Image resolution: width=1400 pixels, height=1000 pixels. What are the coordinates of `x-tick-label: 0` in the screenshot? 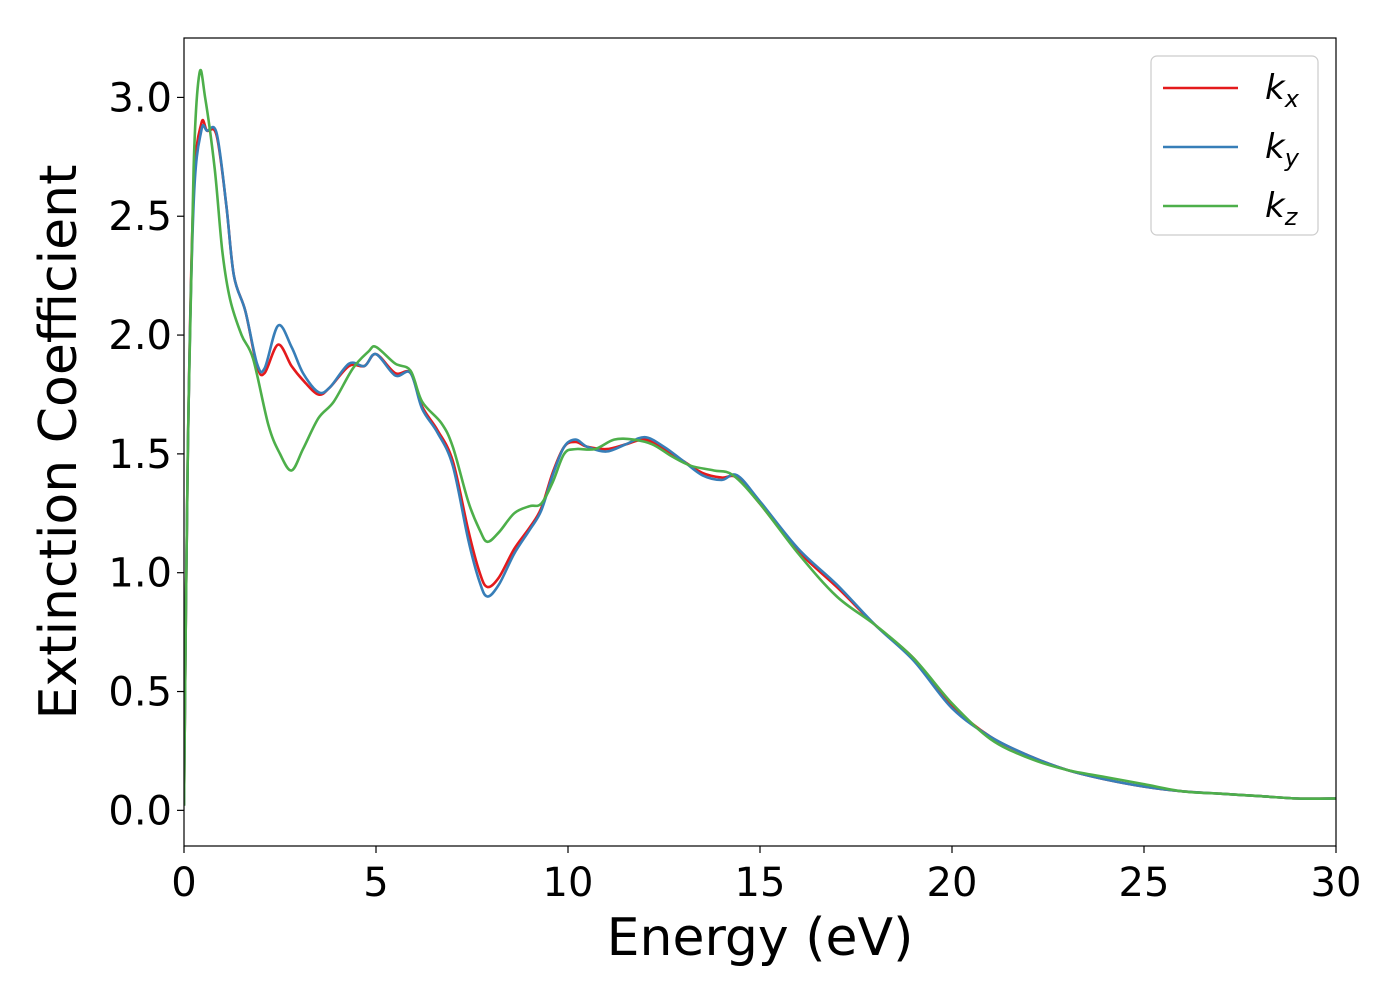 It's located at (183, 883).